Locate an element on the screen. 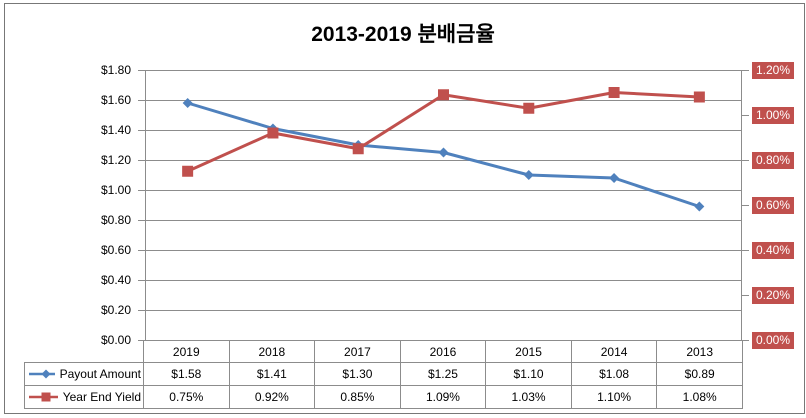 This screenshot has height=418, width=806. payout-value-cell: $0.89 is located at coordinates (699, 374).